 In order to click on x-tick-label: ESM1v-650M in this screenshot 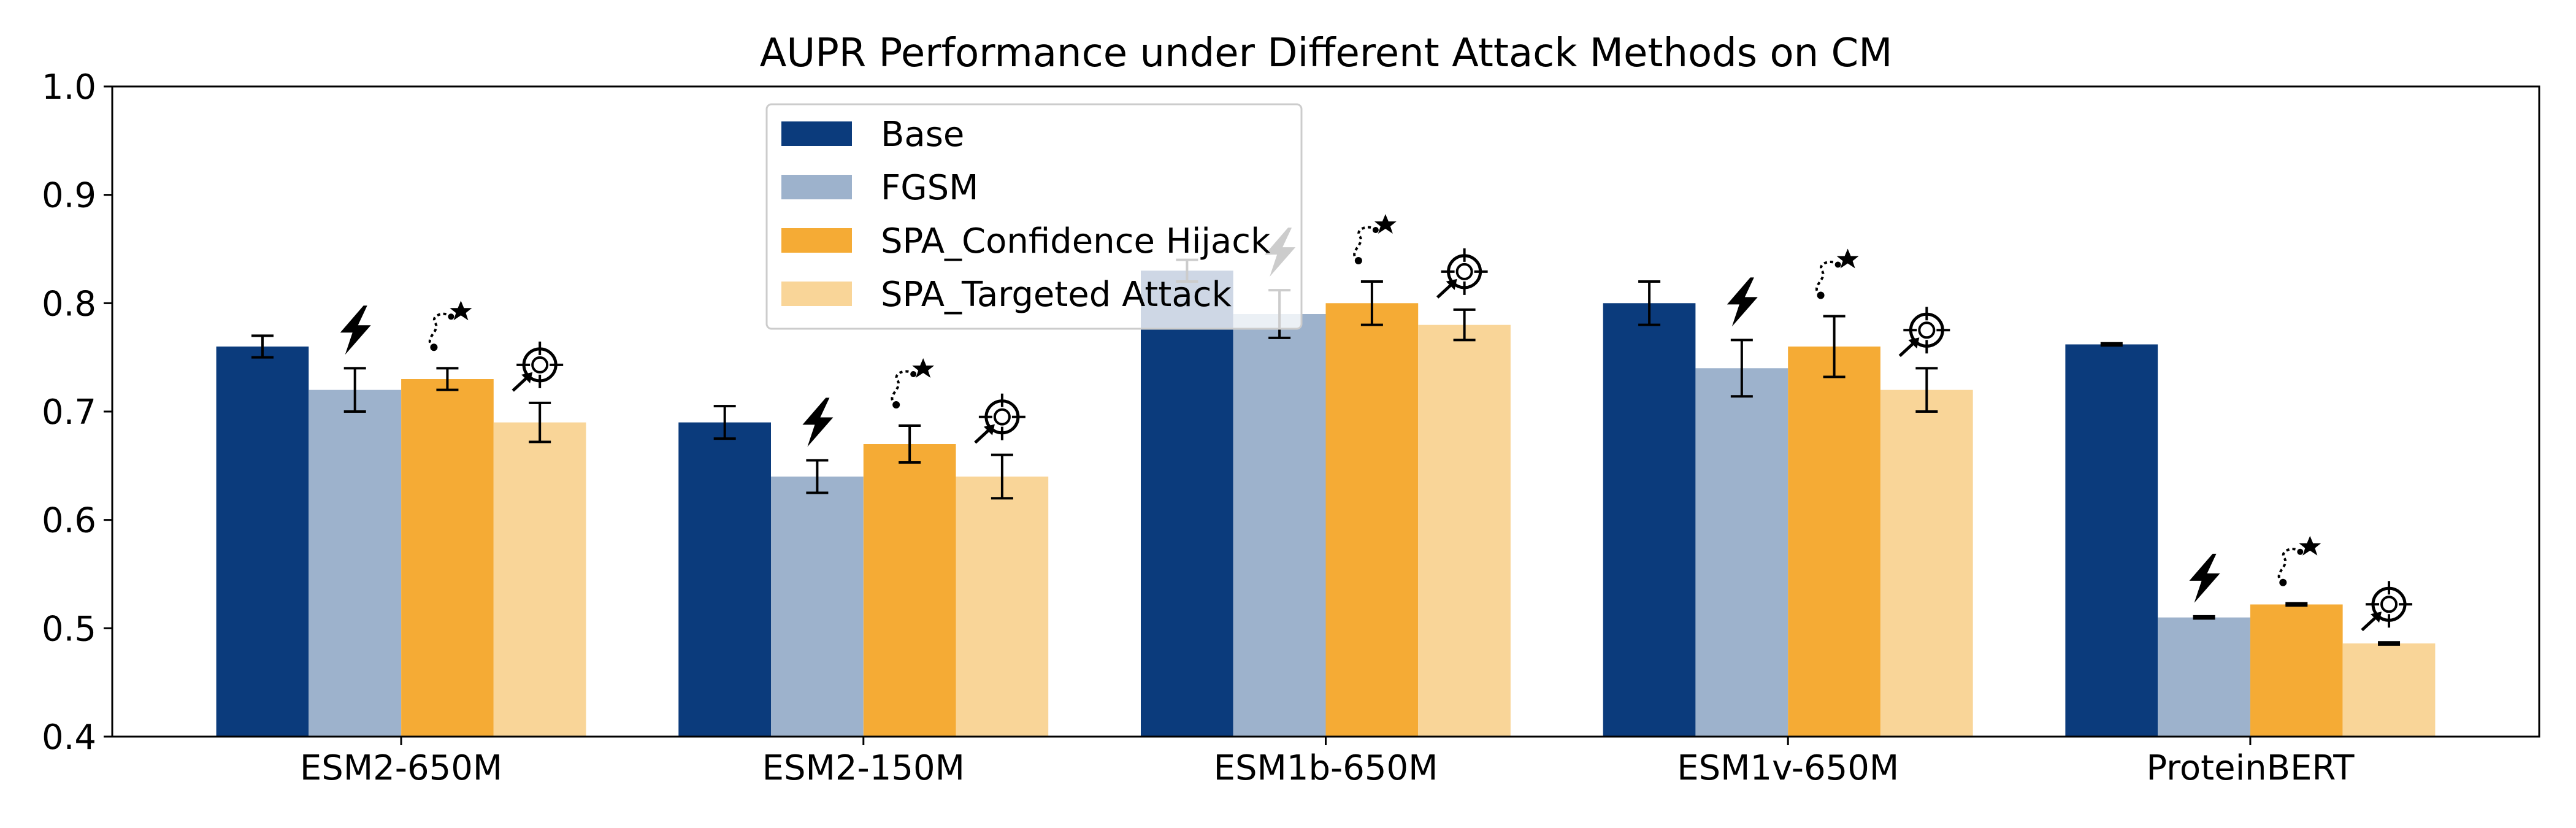, I will do `click(1788, 768)`.